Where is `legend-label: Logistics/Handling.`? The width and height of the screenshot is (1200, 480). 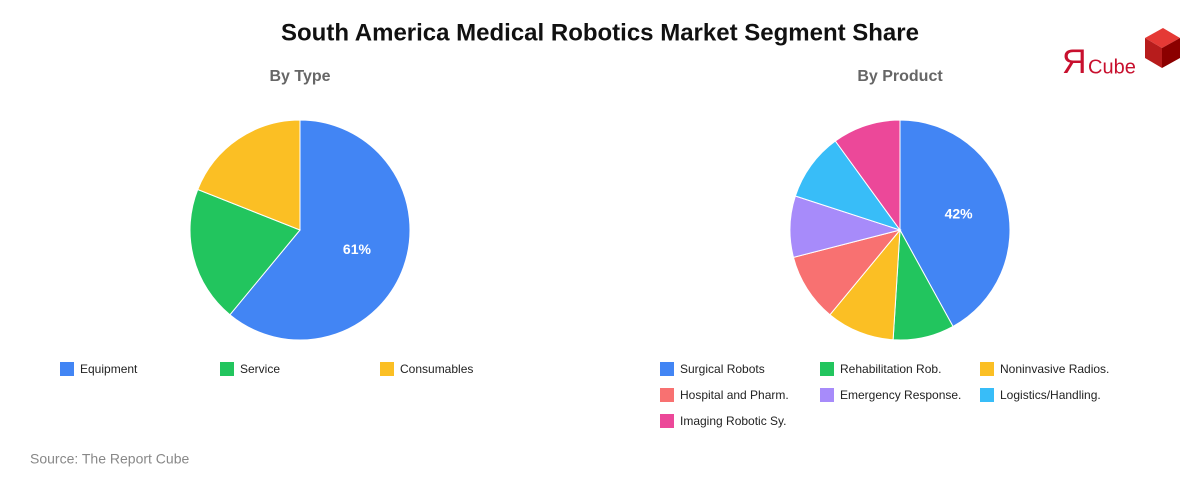
legend-label: Logistics/Handling. is located at coordinates (1050, 395).